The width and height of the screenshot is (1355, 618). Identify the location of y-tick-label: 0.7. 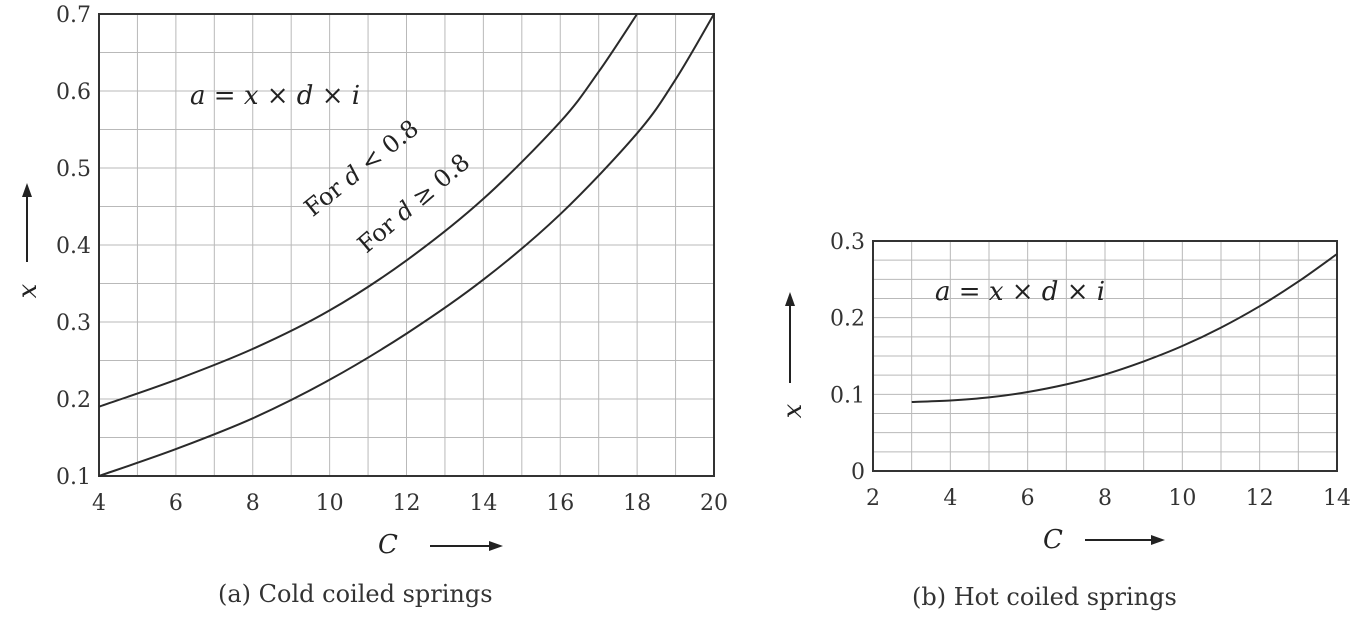
(73, 15).